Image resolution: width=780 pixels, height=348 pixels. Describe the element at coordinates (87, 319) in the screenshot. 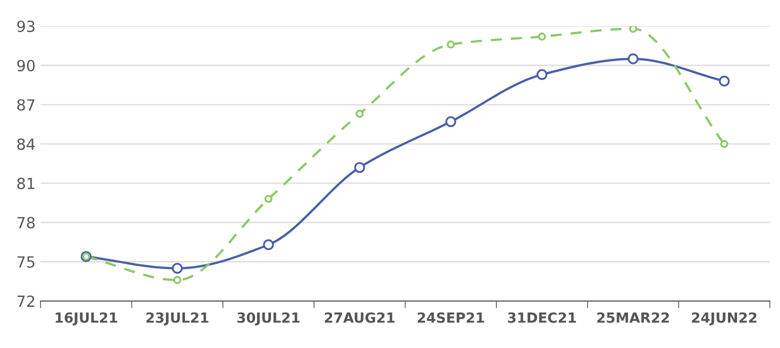

I see `x-tick-label: 16JUL21` at that location.